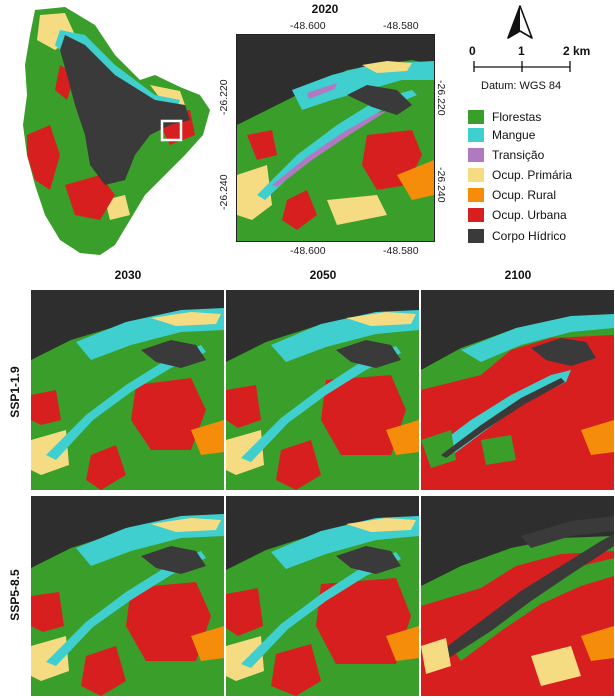  I want to click on scale-label-0: 0, so click(472, 51).